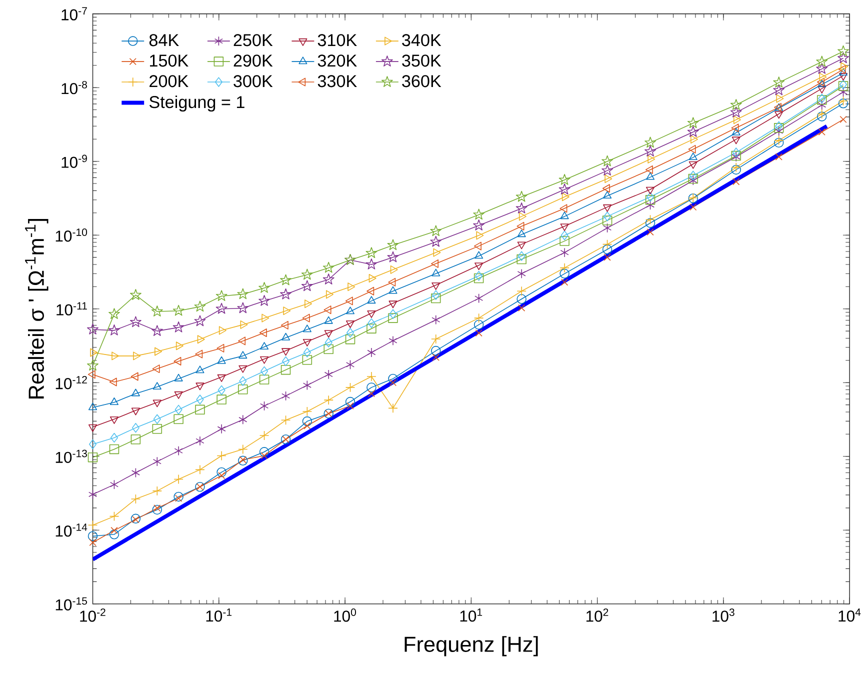 Image resolution: width=866 pixels, height=675 pixels. I want to click on legend-label: 150K, so click(169, 60).